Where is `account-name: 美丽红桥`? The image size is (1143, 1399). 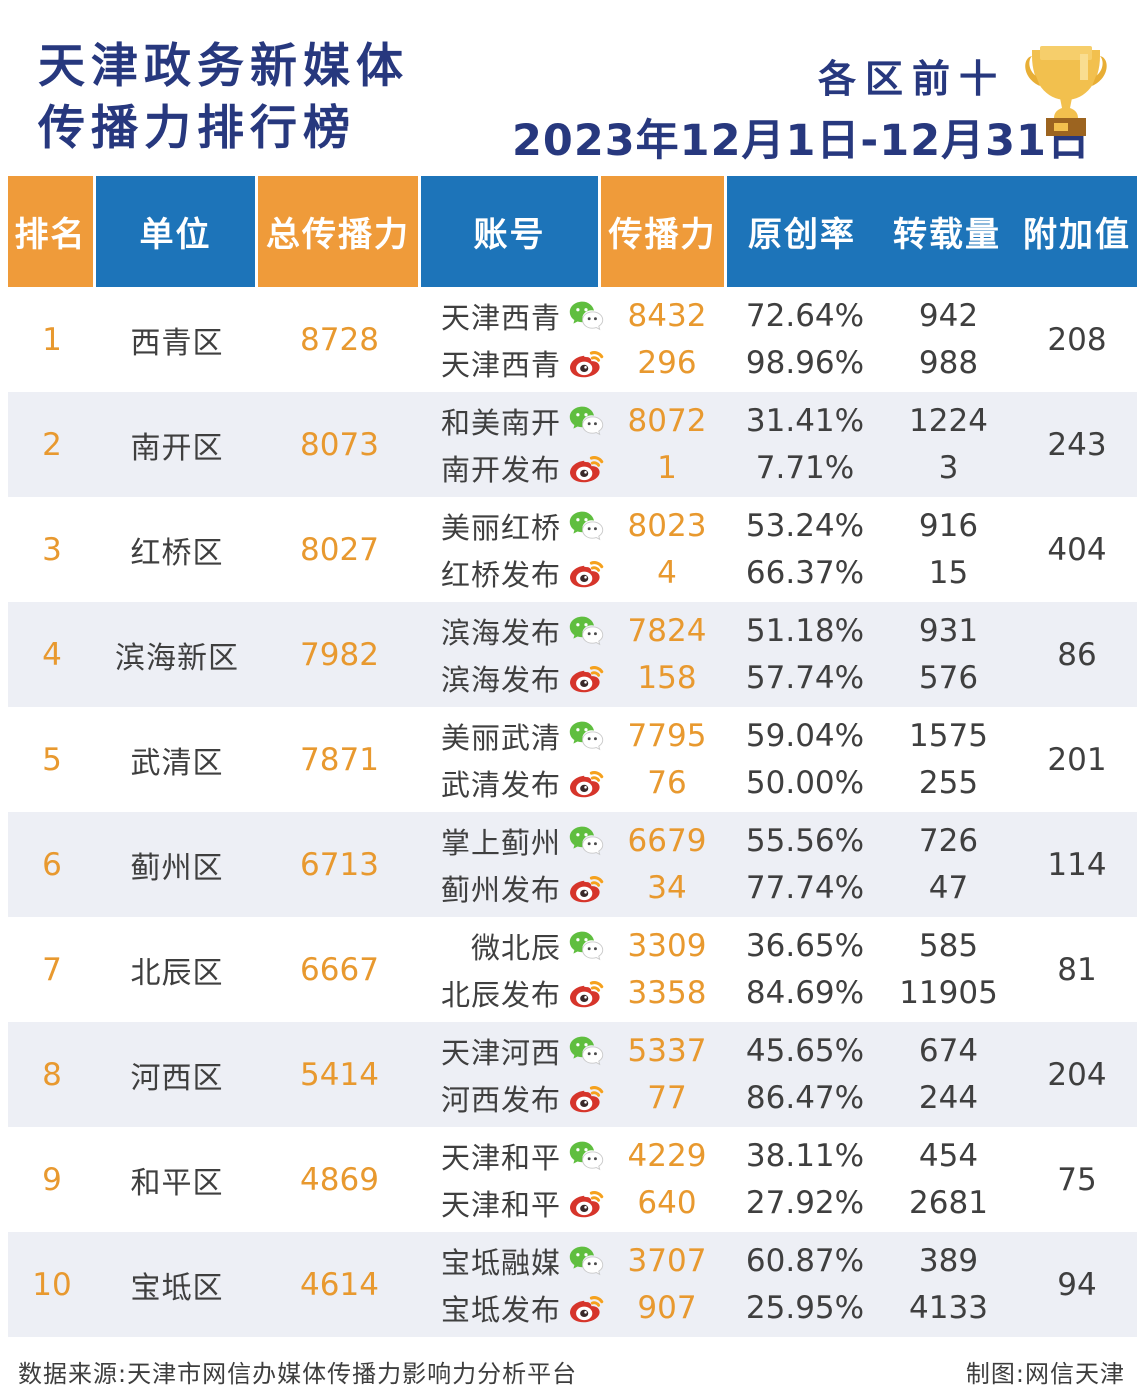
account-name: 美丽红桥 is located at coordinates (512, 526).